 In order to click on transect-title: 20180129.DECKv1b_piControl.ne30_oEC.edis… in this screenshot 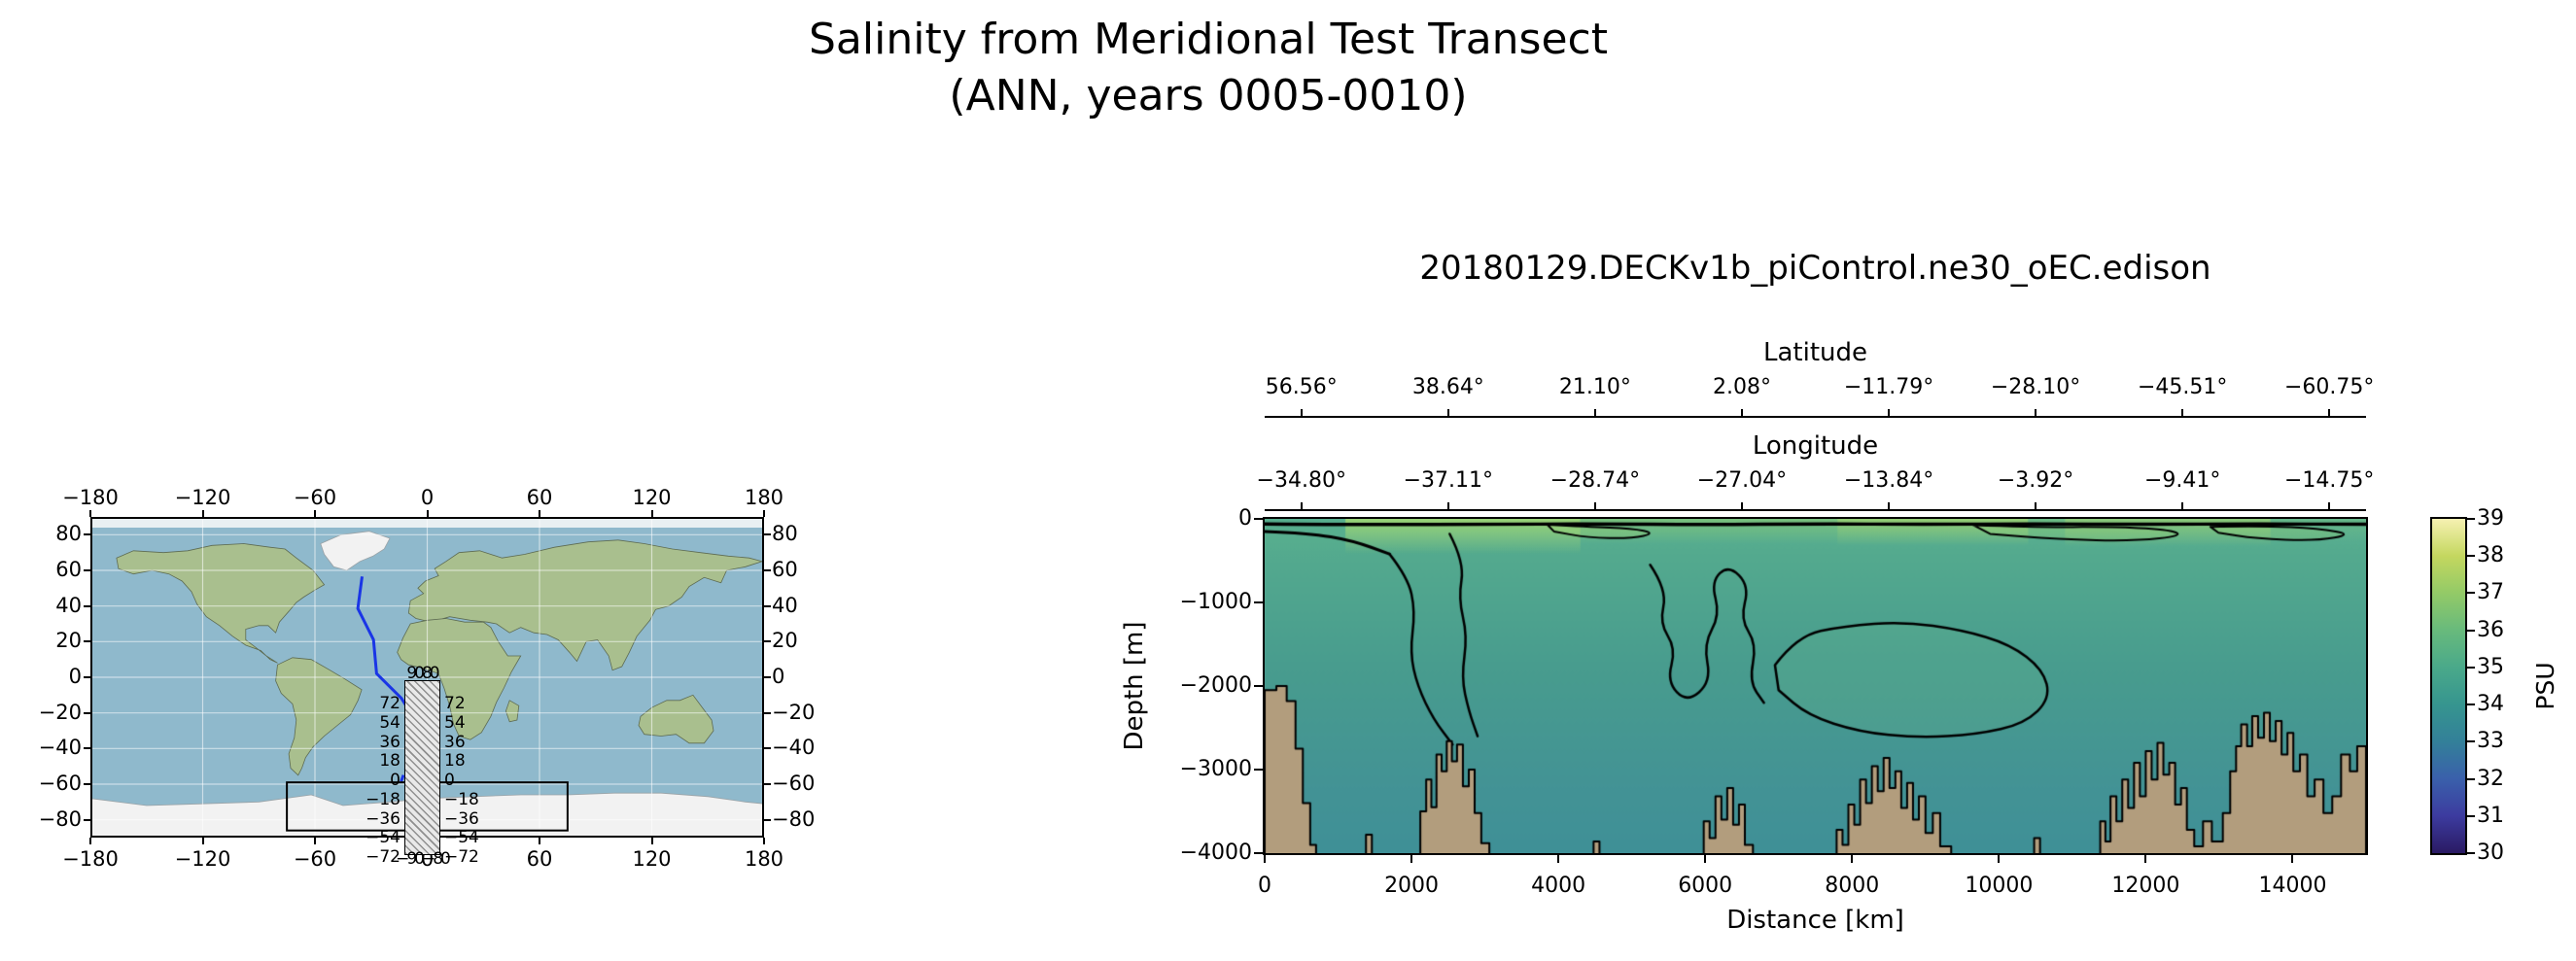, I will do `click(1815, 268)`.